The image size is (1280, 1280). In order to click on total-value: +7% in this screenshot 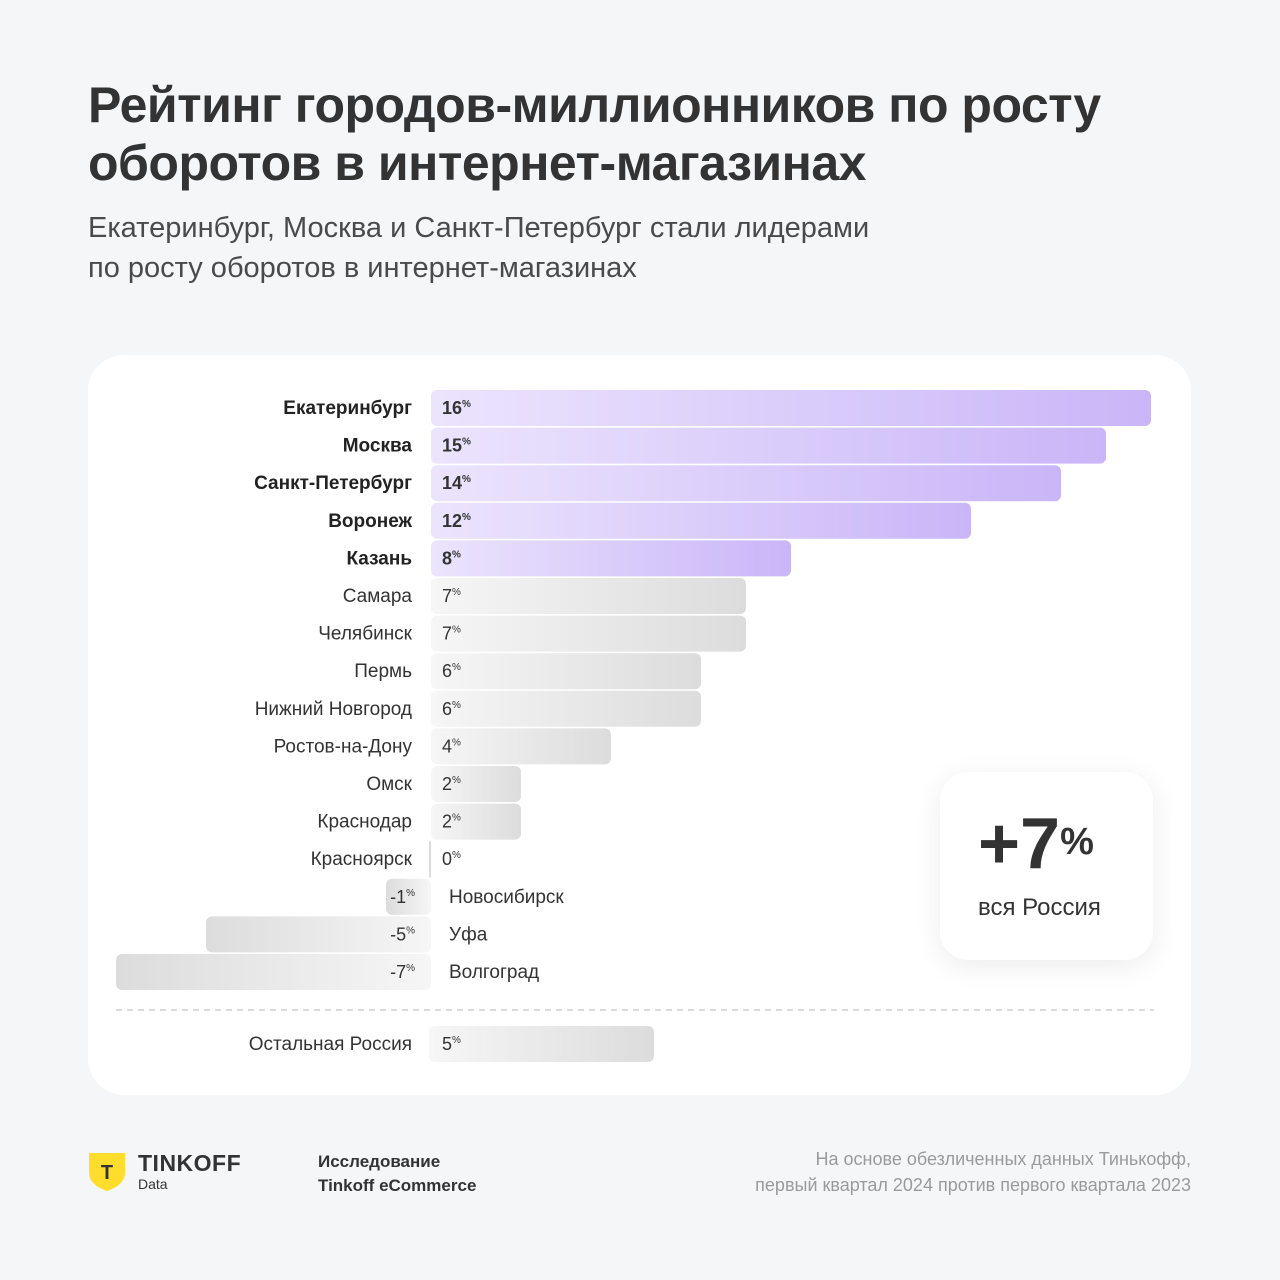, I will do `click(1036, 844)`.